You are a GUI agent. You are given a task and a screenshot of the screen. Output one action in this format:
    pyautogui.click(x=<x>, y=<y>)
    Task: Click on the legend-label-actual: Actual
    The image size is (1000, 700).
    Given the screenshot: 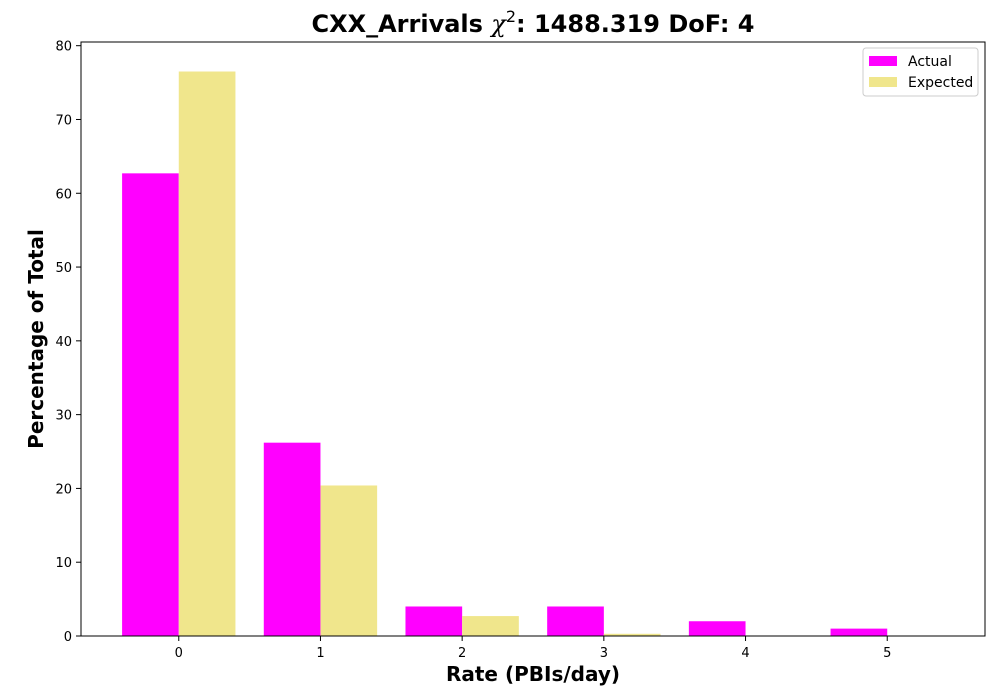 What is the action you would take?
    pyautogui.click(x=930, y=62)
    